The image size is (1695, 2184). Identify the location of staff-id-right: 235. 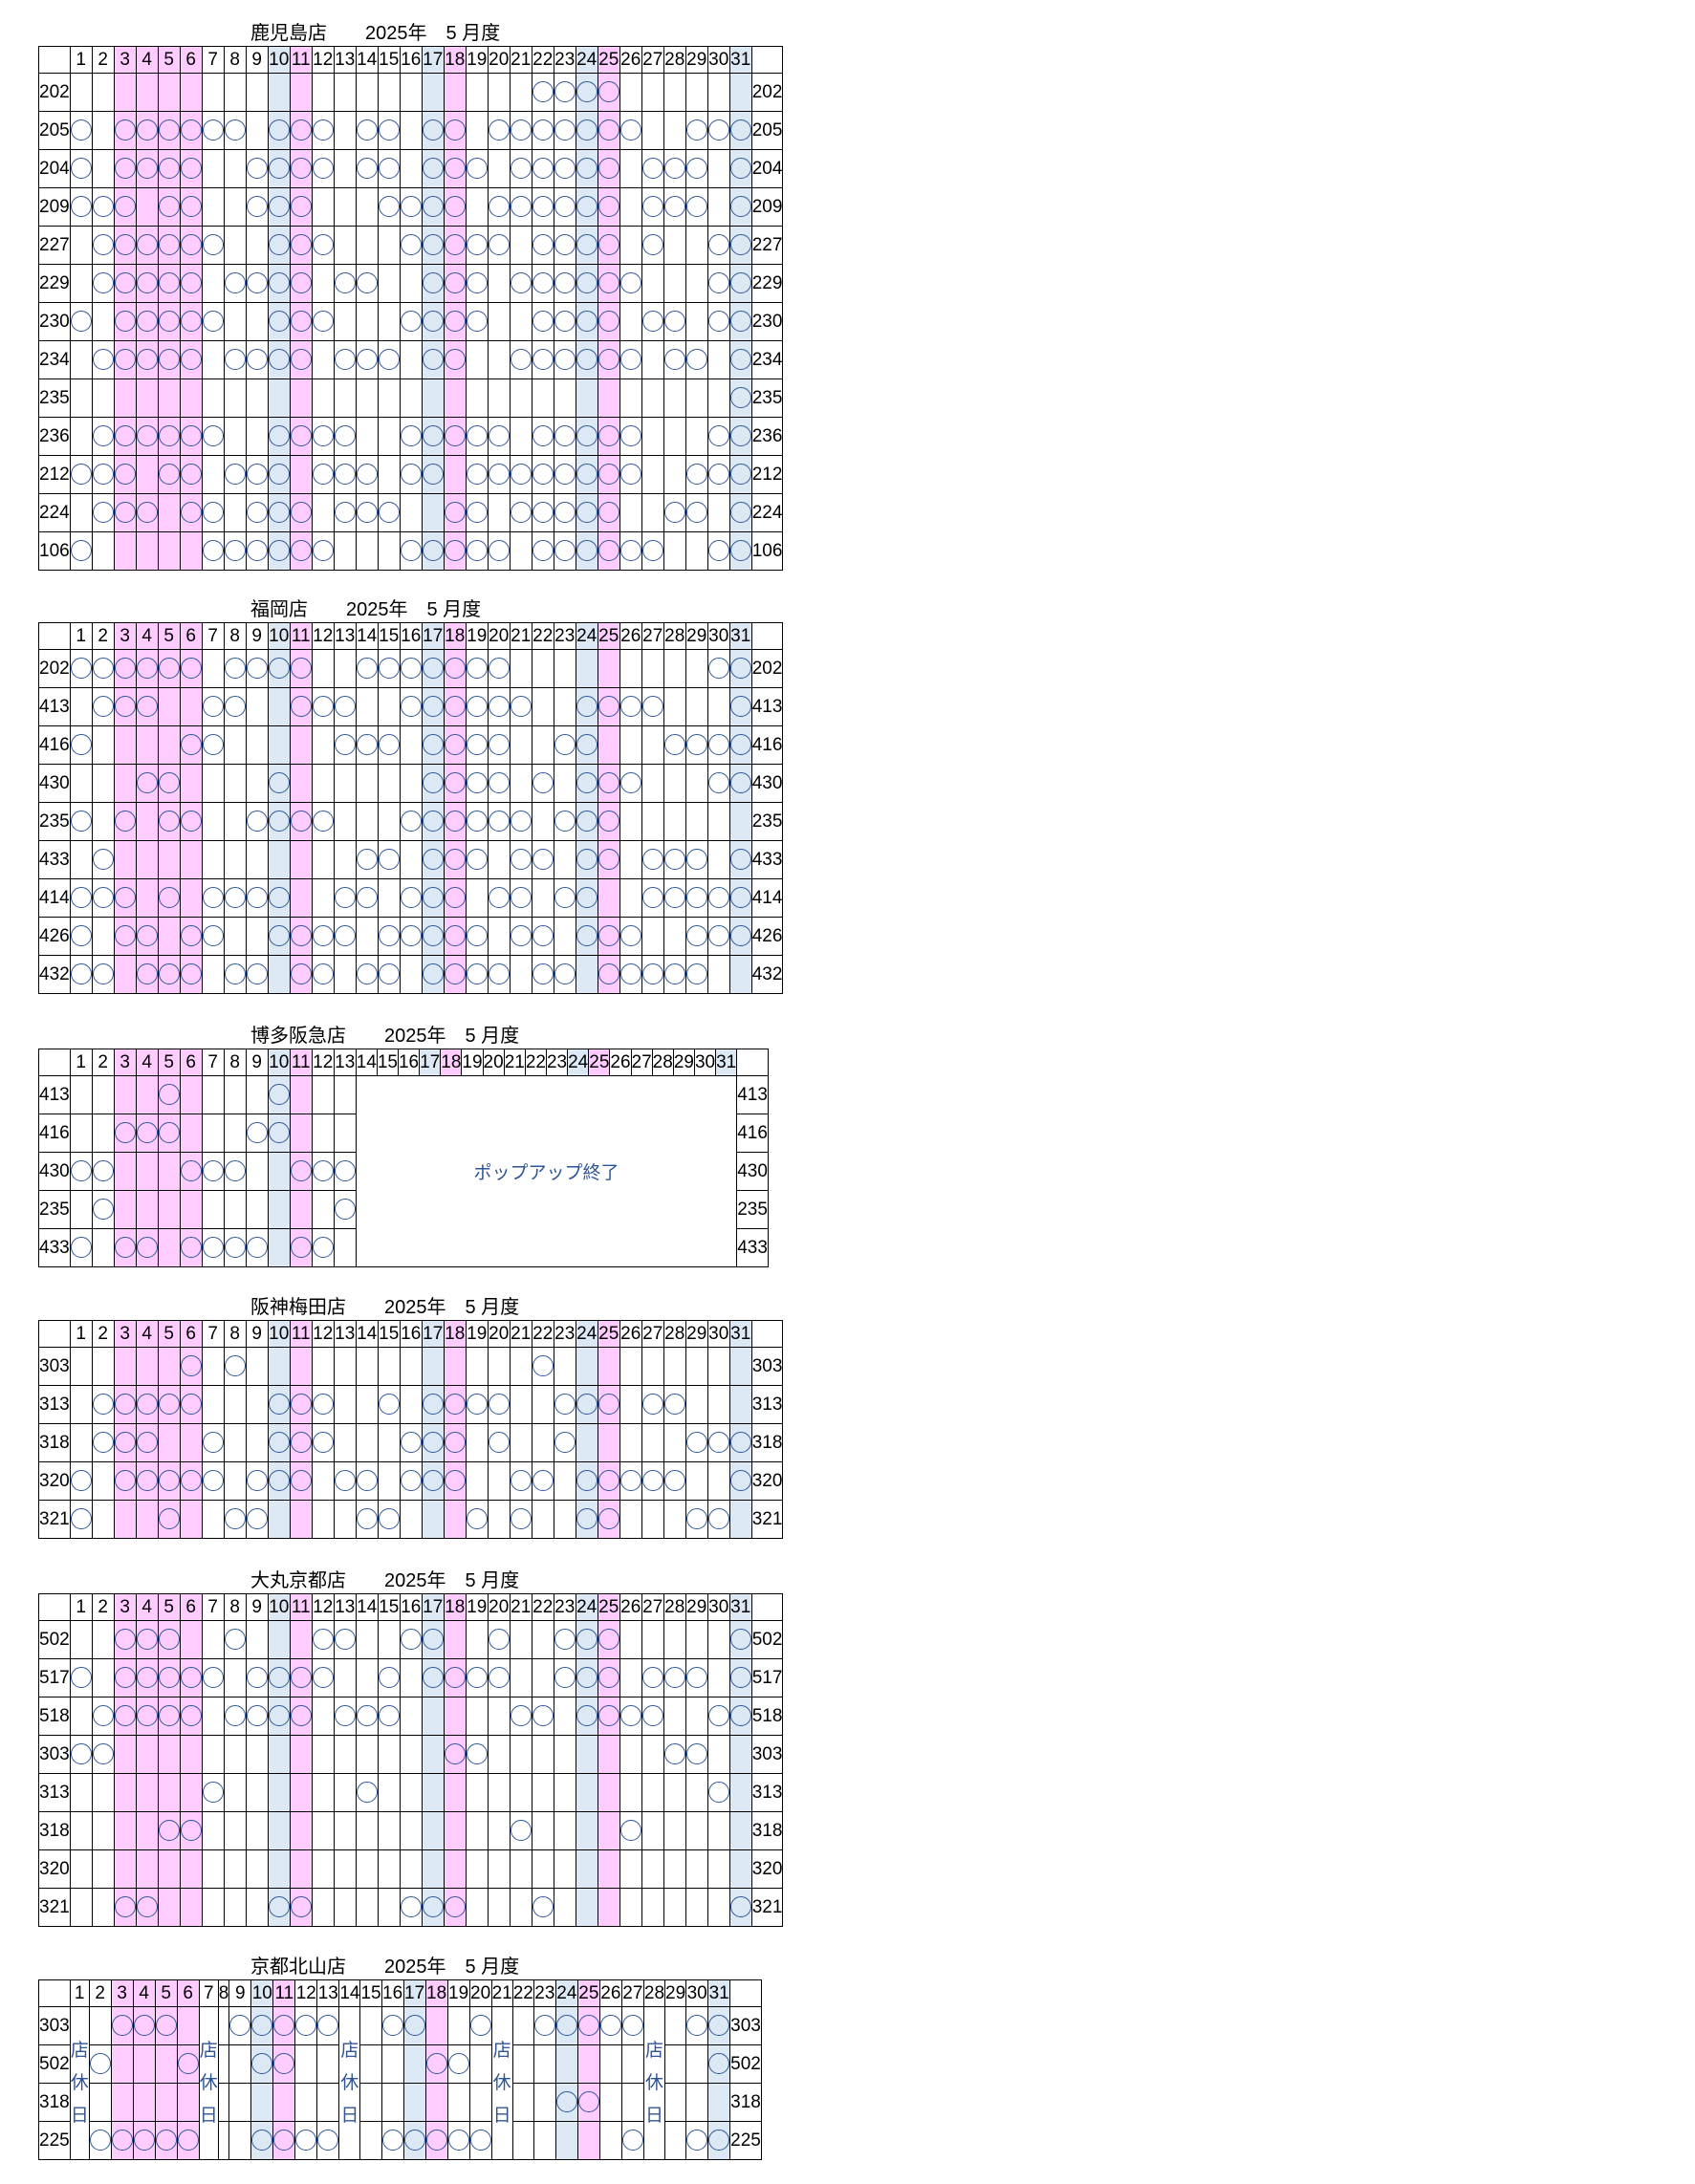
(767, 821).